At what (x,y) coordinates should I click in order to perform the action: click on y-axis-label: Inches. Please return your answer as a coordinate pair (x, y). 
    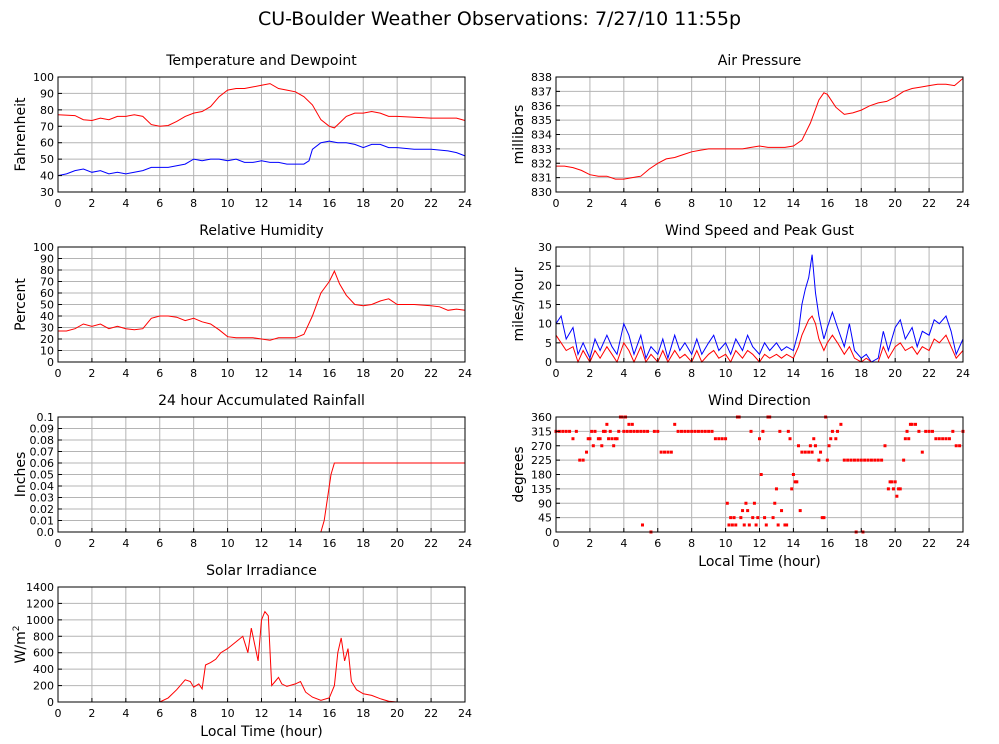
    Looking at the image, I should click on (21, 474).